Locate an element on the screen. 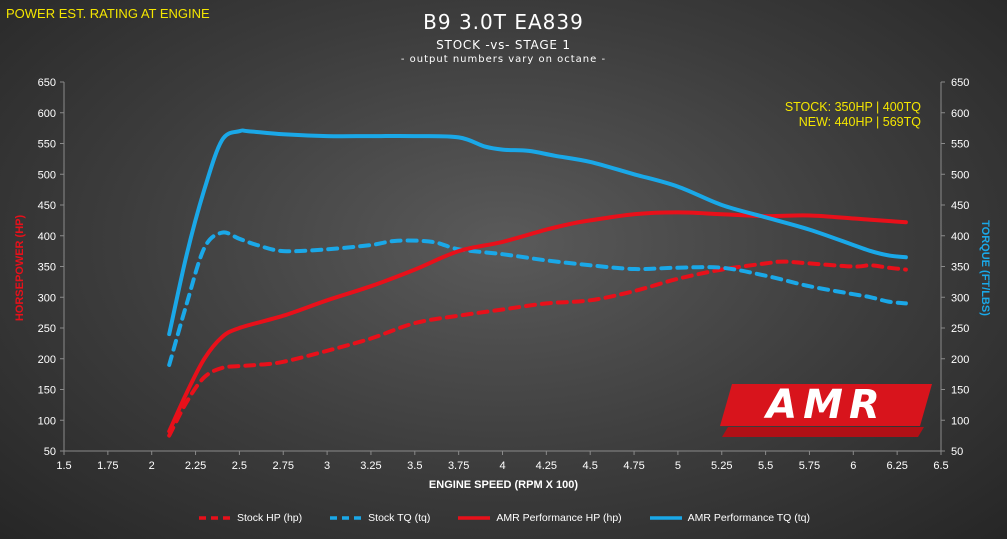 The image size is (1007, 539). right-tick-label: 600 is located at coordinates (960, 114).